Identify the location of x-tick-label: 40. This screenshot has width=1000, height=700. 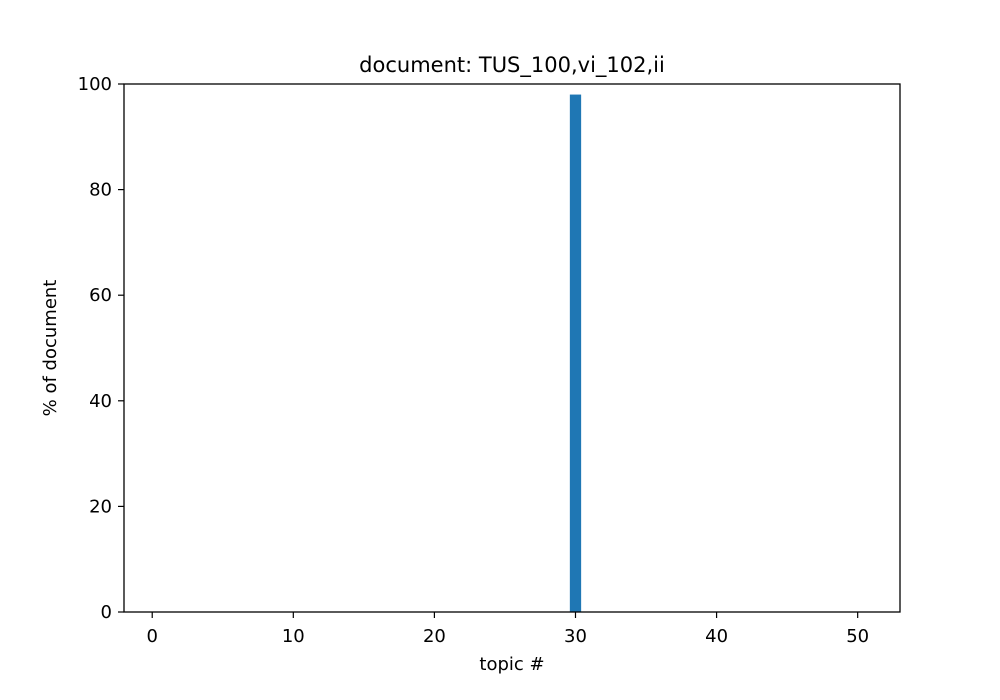
(716, 636).